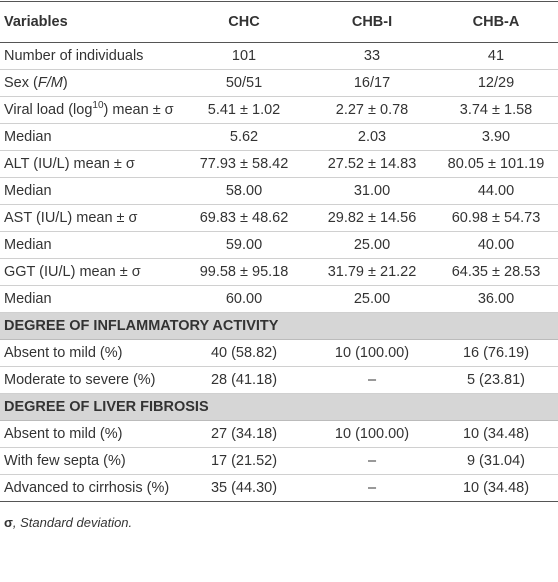 This screenshot has width=558, height=582. I want to click on header-row: Variables CHC CHB-I CHB-A, so click(279, 22).